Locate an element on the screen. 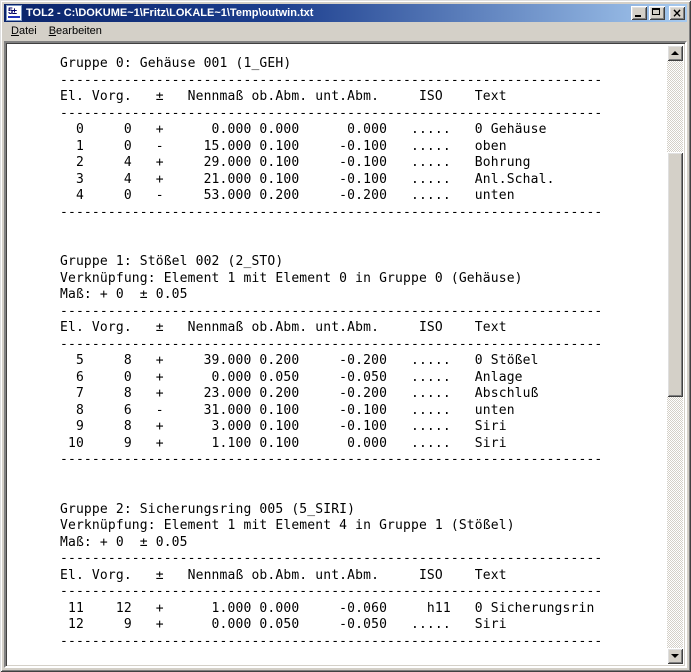 The height and width of the screenshot is (672, 691). menu-item-datei: Datei is located at coordinates (24, 31).